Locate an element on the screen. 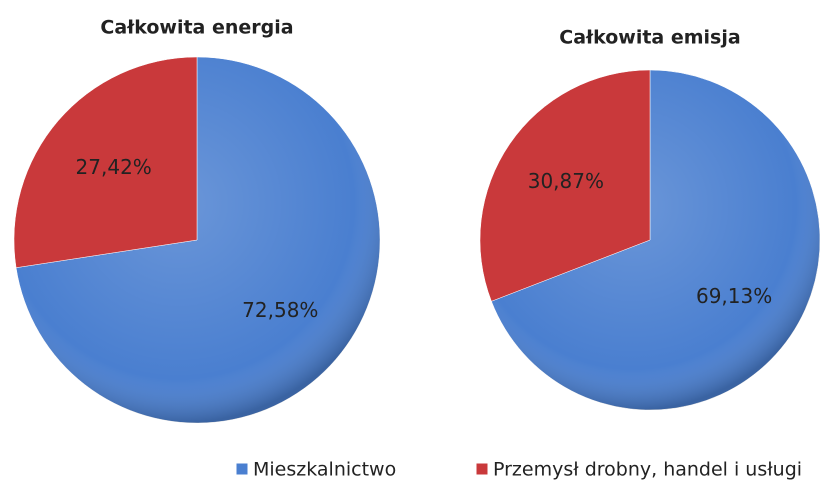 This screenshot has width=822, height=493. data-label: 69,13% is located at coordinates (734, 296).